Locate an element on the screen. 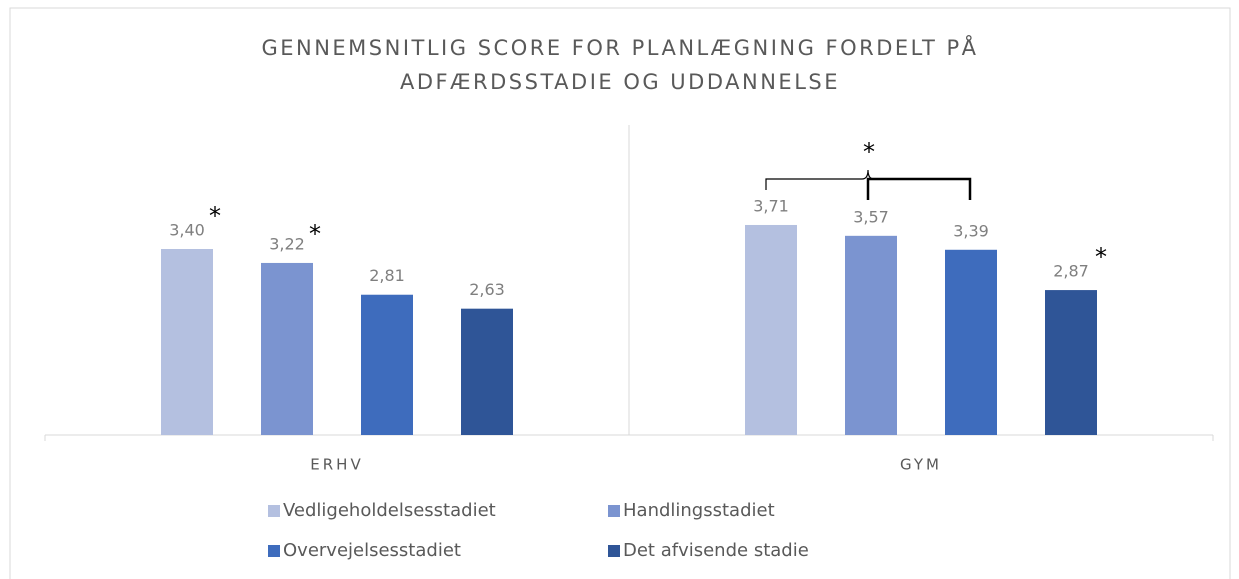 This screenshot has width=1239, height=579. data-label: 2,87 is located at coordinates (1071, 271).